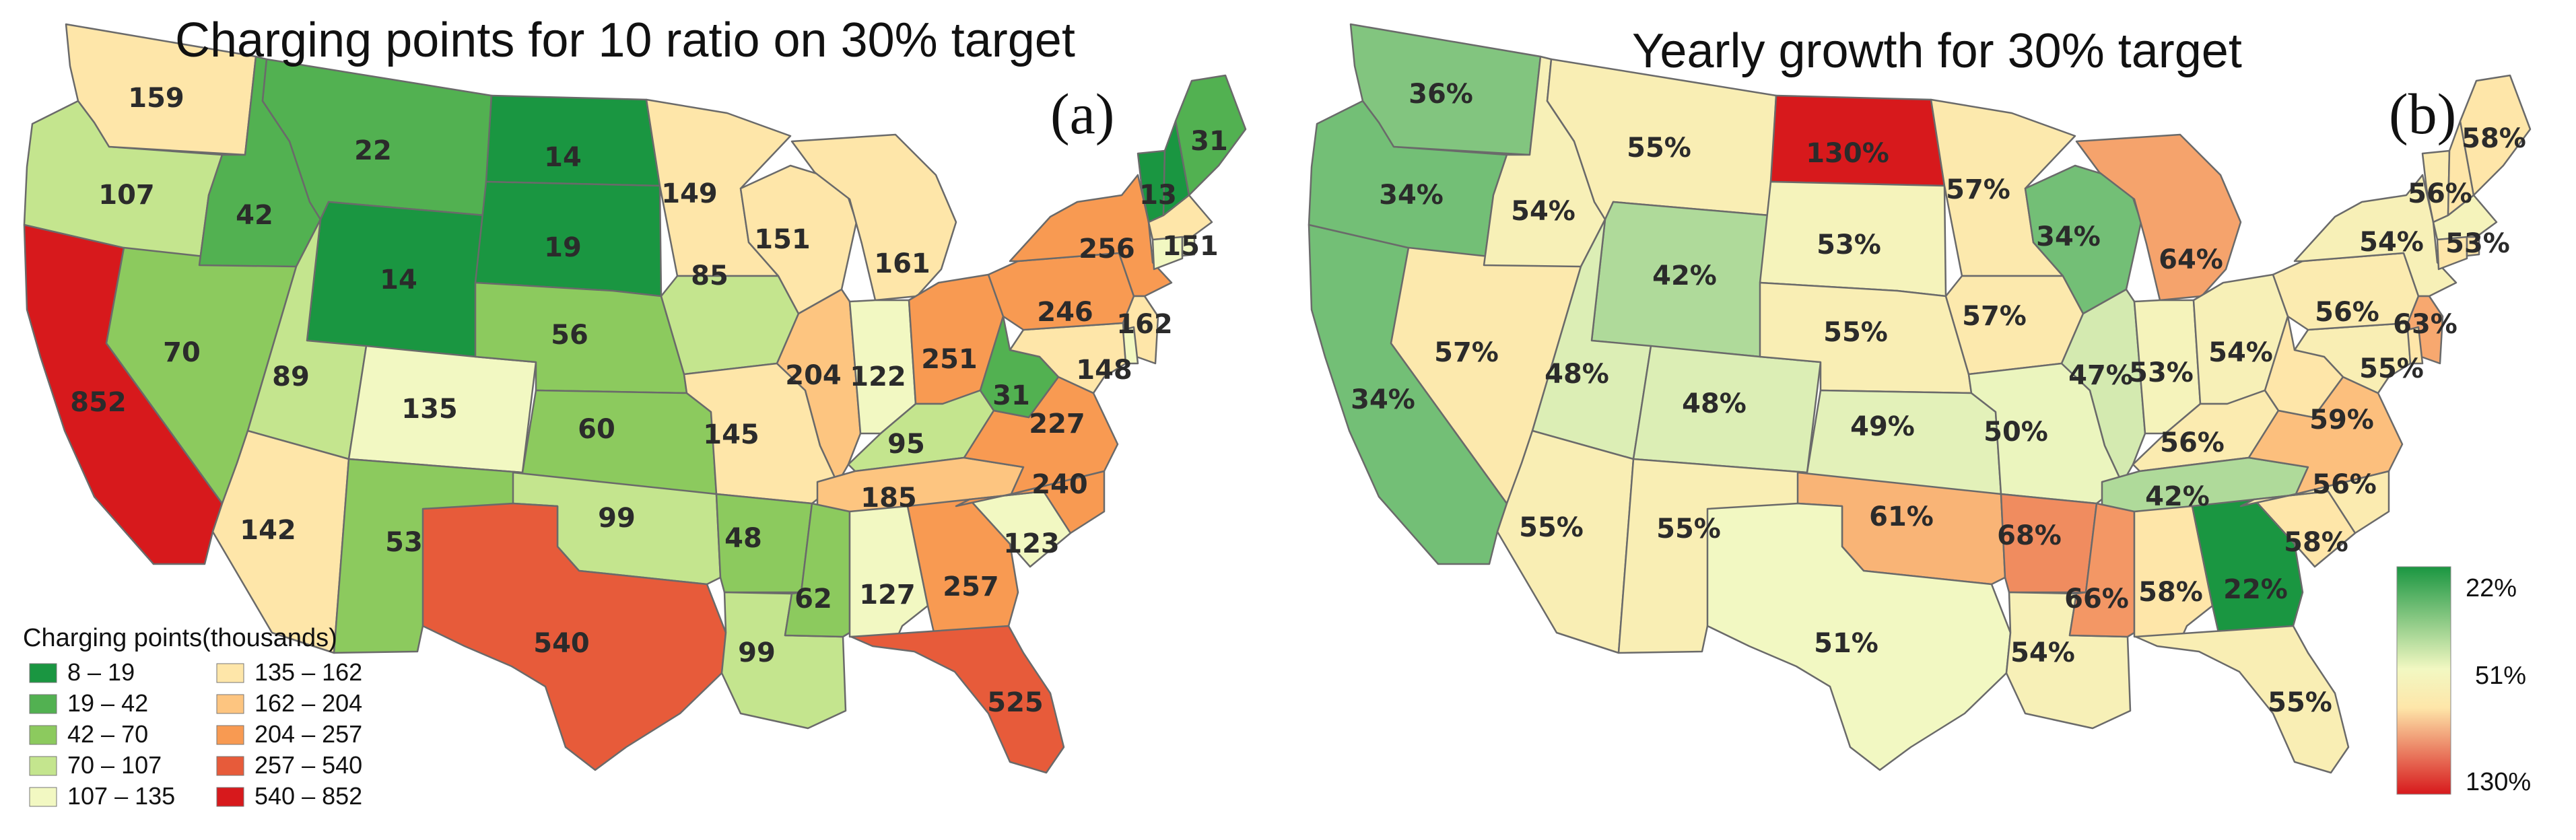 The height and width of the screenshot is (840, 2576). I want to click on state-de-b, so click(2415, 345).